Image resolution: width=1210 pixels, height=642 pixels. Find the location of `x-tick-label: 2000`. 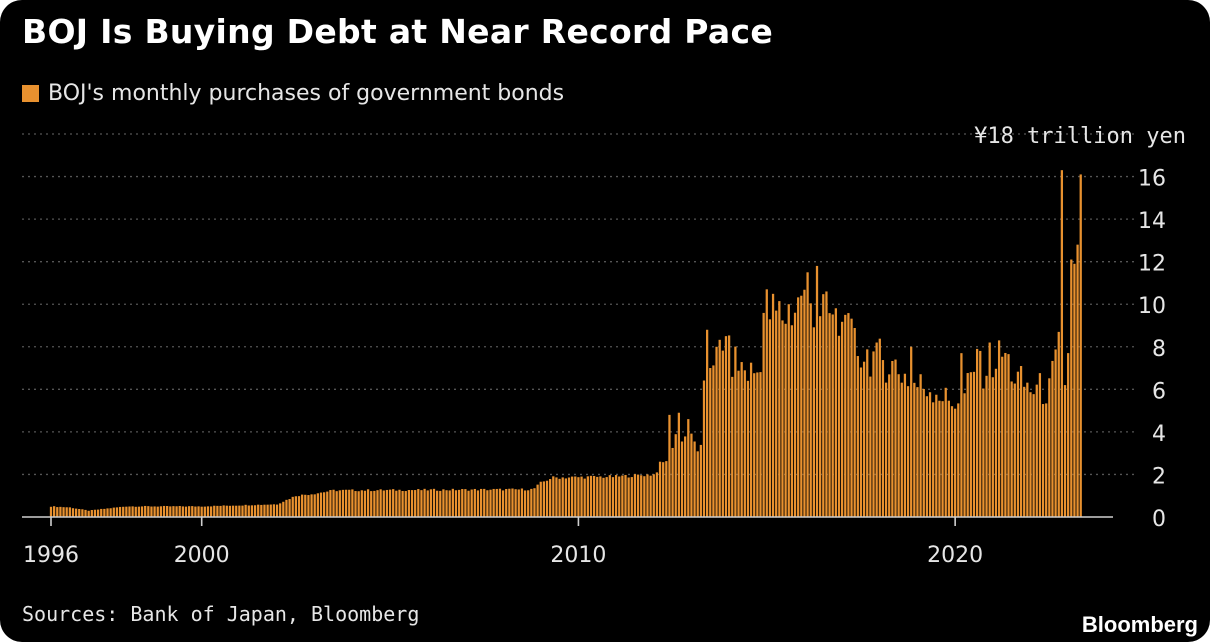

x-tick-label: 2000 is located at coordinates (202, 555).